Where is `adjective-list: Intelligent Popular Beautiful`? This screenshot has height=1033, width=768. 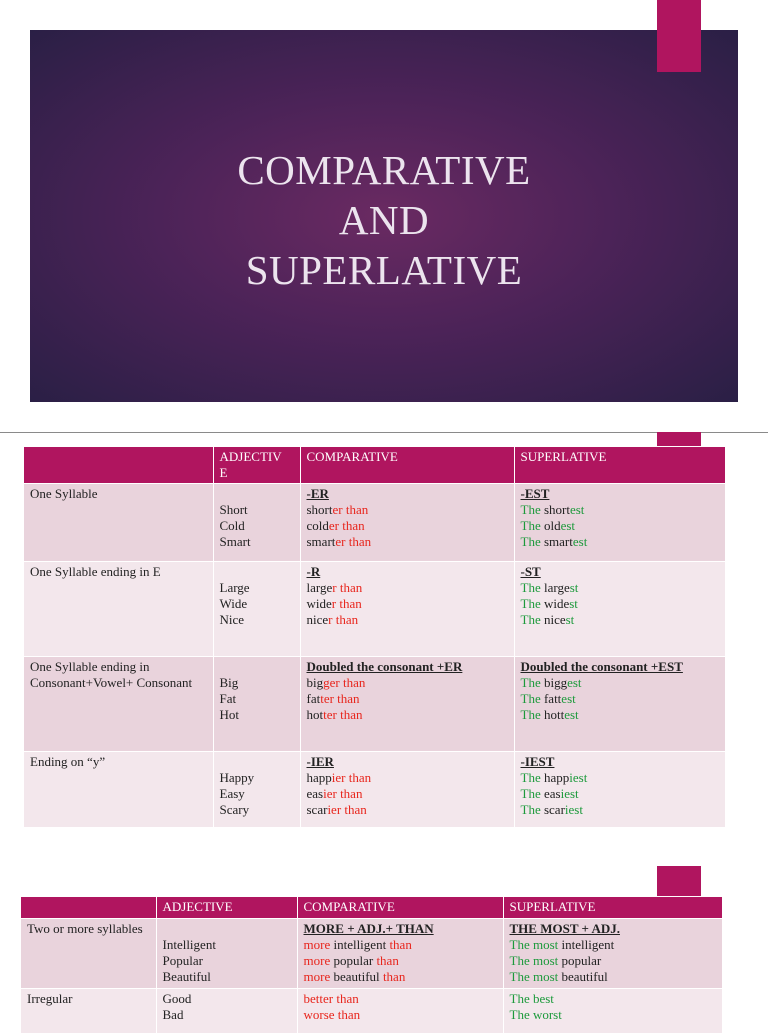 adjective-list: Intelligent Popular Beautiful is located at coordinates (226, 954).